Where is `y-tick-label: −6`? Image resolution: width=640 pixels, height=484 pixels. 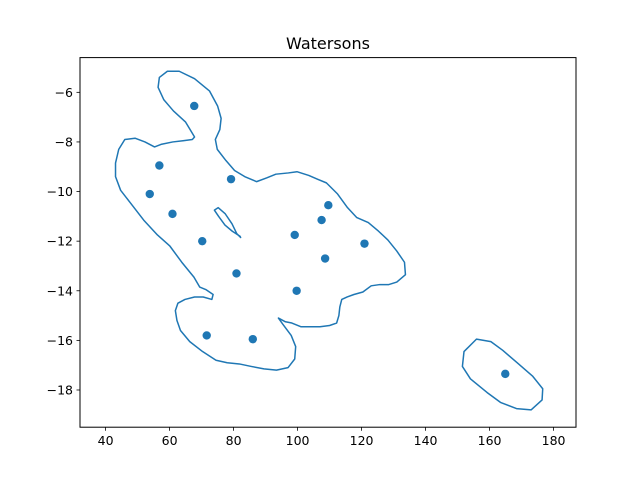 y-tick-label: −6 is located at coordinates (64, 92).